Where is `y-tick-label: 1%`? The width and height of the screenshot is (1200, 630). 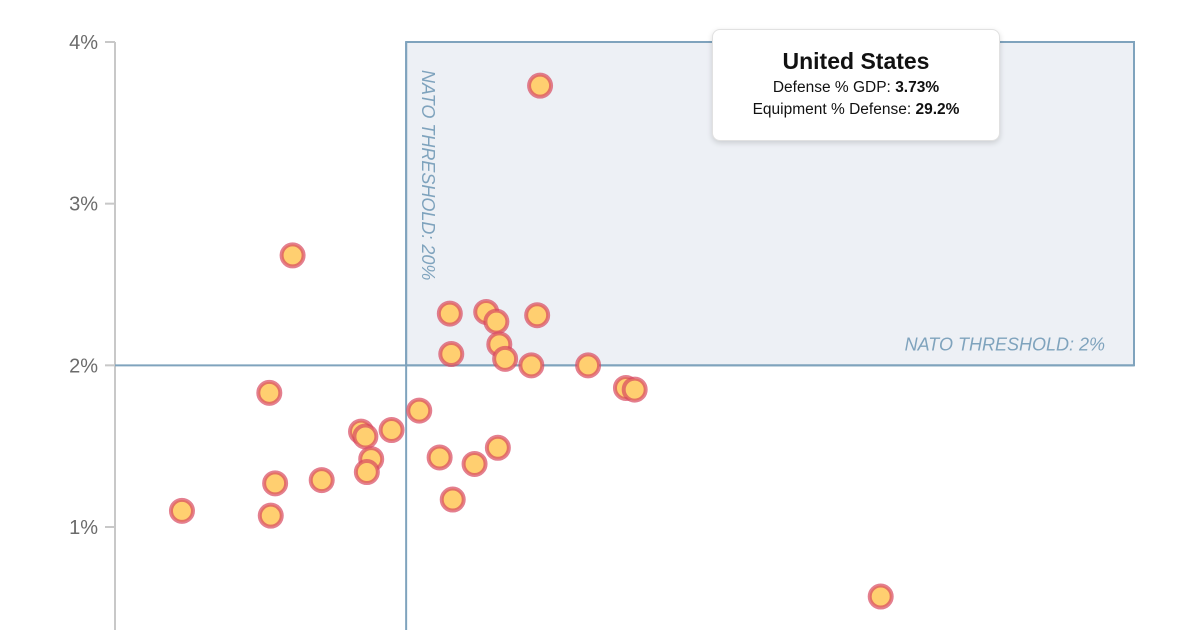 y-tick-label: 1% is located at coordinates (83, 528).